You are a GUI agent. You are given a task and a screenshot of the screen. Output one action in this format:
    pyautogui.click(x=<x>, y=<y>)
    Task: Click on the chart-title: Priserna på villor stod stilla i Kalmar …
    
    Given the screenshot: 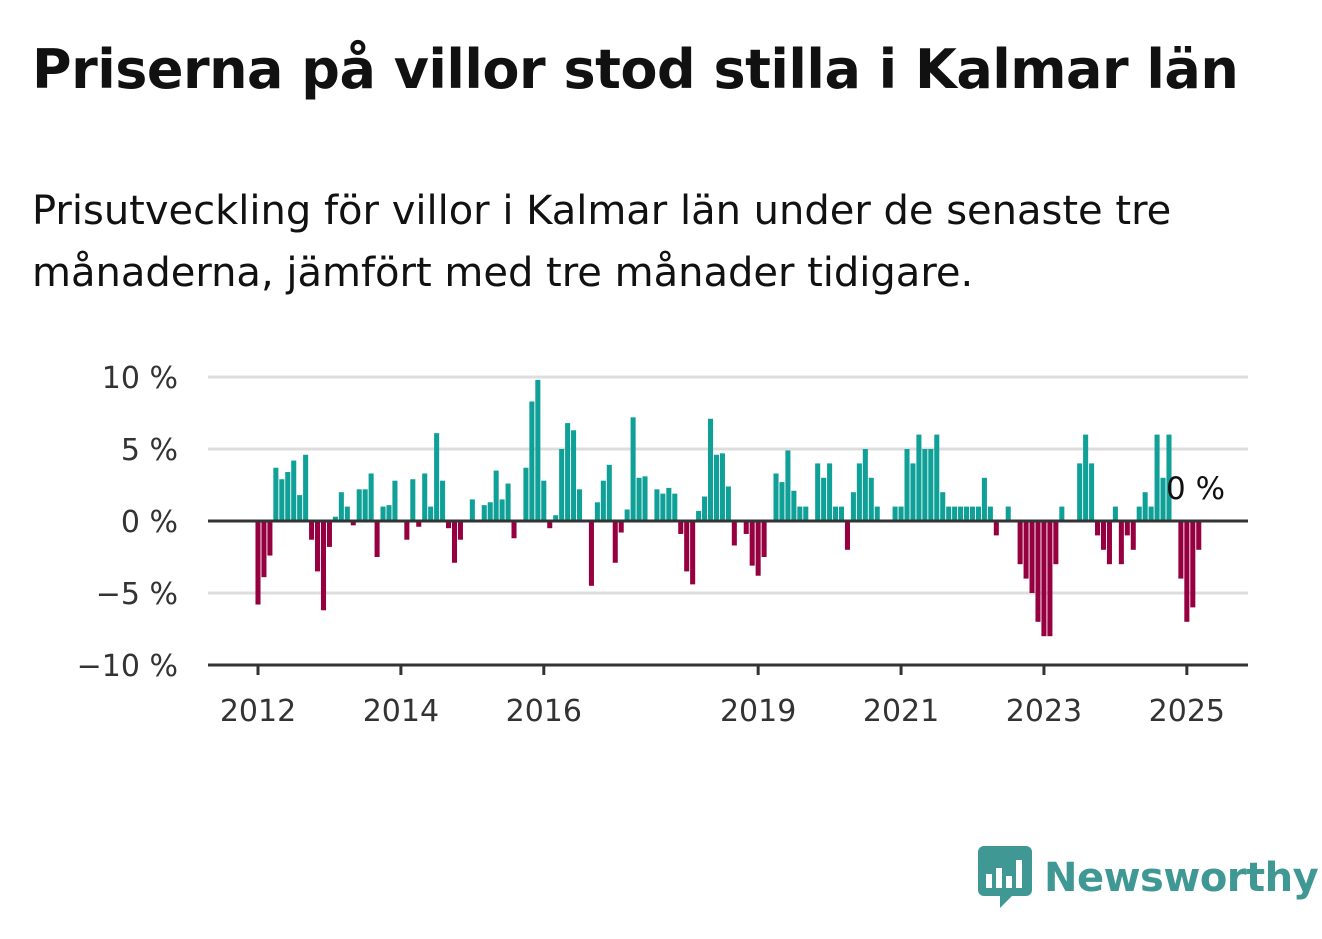 What is the action you would take?
    pyautogui.click(x=635, y=69)
    